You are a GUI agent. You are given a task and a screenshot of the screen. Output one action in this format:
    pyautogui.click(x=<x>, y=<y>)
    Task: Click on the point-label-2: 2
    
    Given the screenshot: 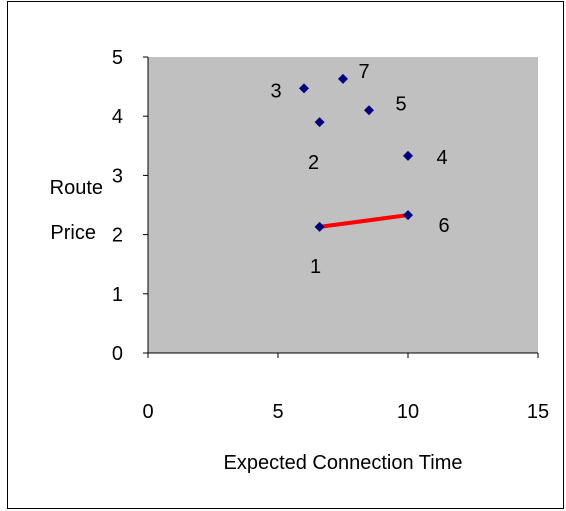 What is the action you would take?
    pyautogui.click(x=313, y=163)
    